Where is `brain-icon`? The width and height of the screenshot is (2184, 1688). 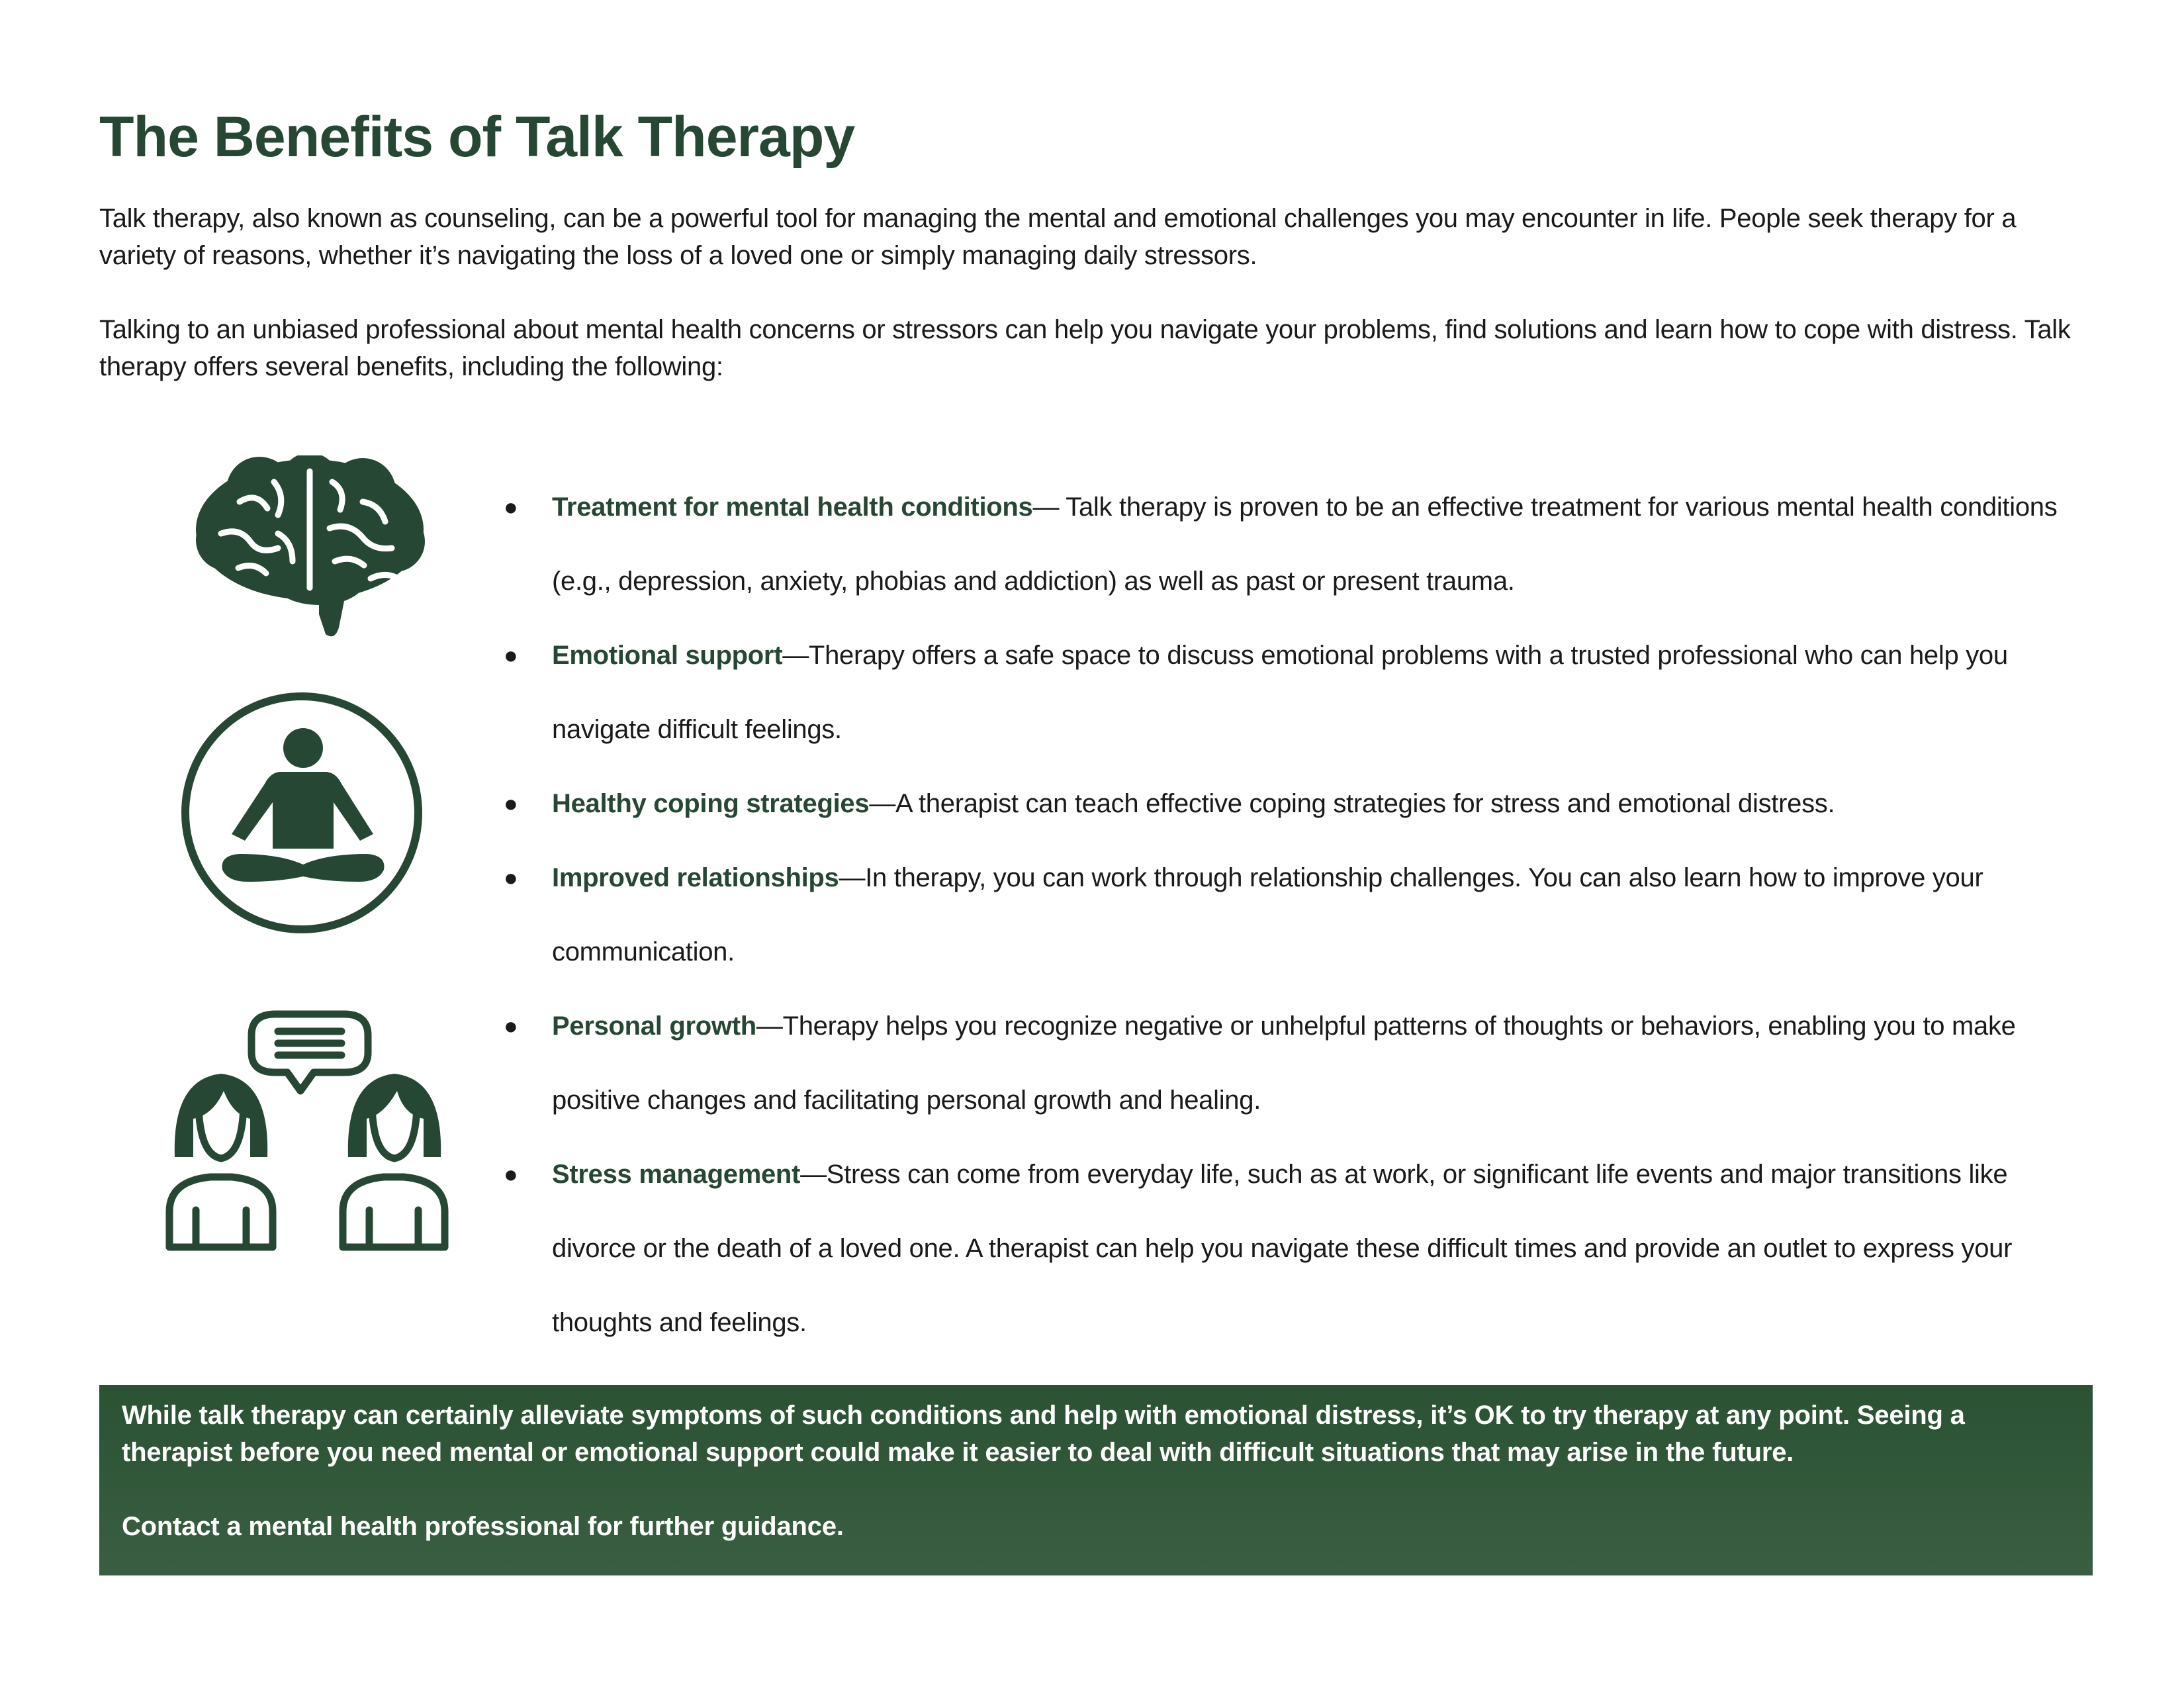
brain-icon is located at coordinates (309, 551).